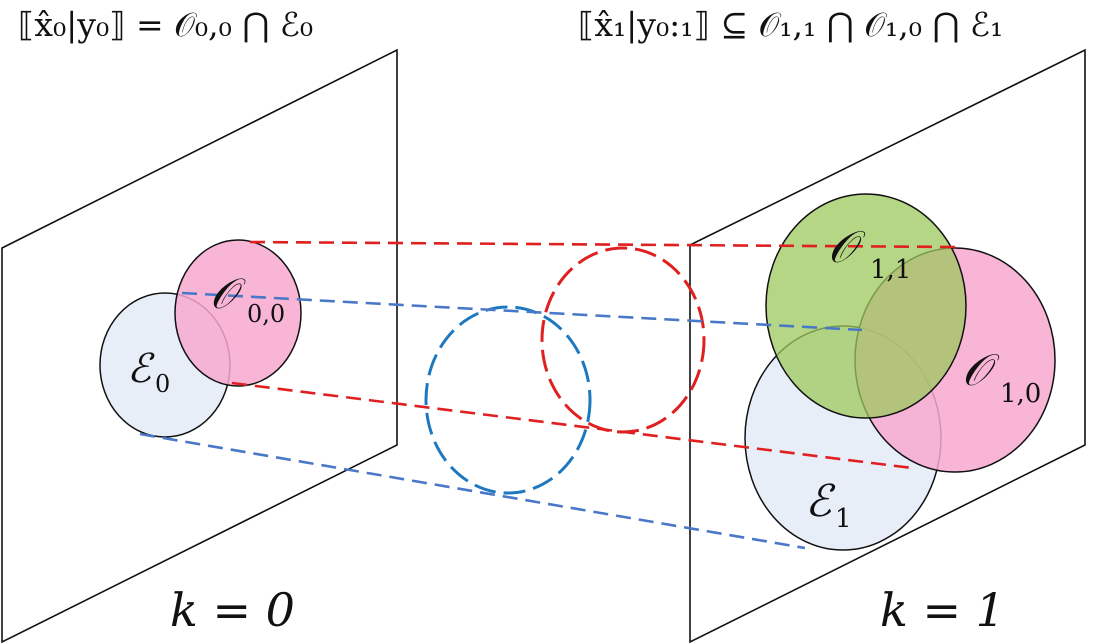 This screenshot has height=644, width=1095. I want to click on label-e1: ℰ 1, so click(828, 505).